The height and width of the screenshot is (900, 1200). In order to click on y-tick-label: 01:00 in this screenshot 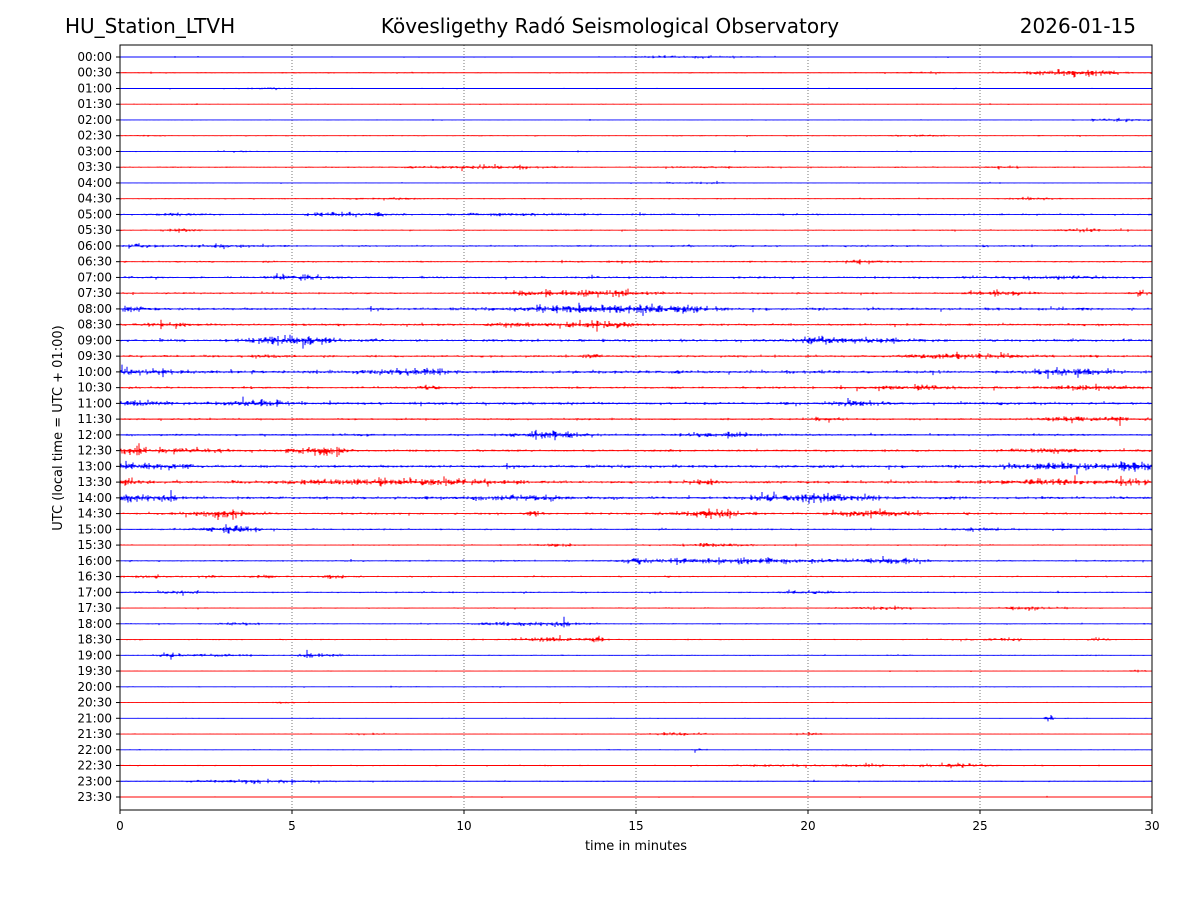, I will do `click(94, 88)`.